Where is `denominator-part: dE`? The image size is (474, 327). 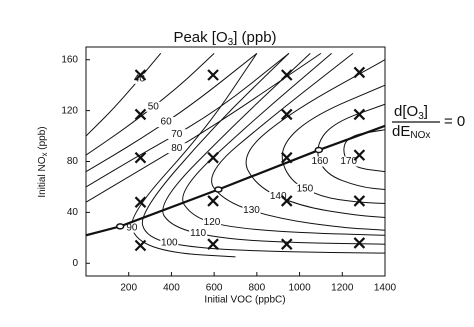 denominator-part: dE is located at coordinates (401, 131).